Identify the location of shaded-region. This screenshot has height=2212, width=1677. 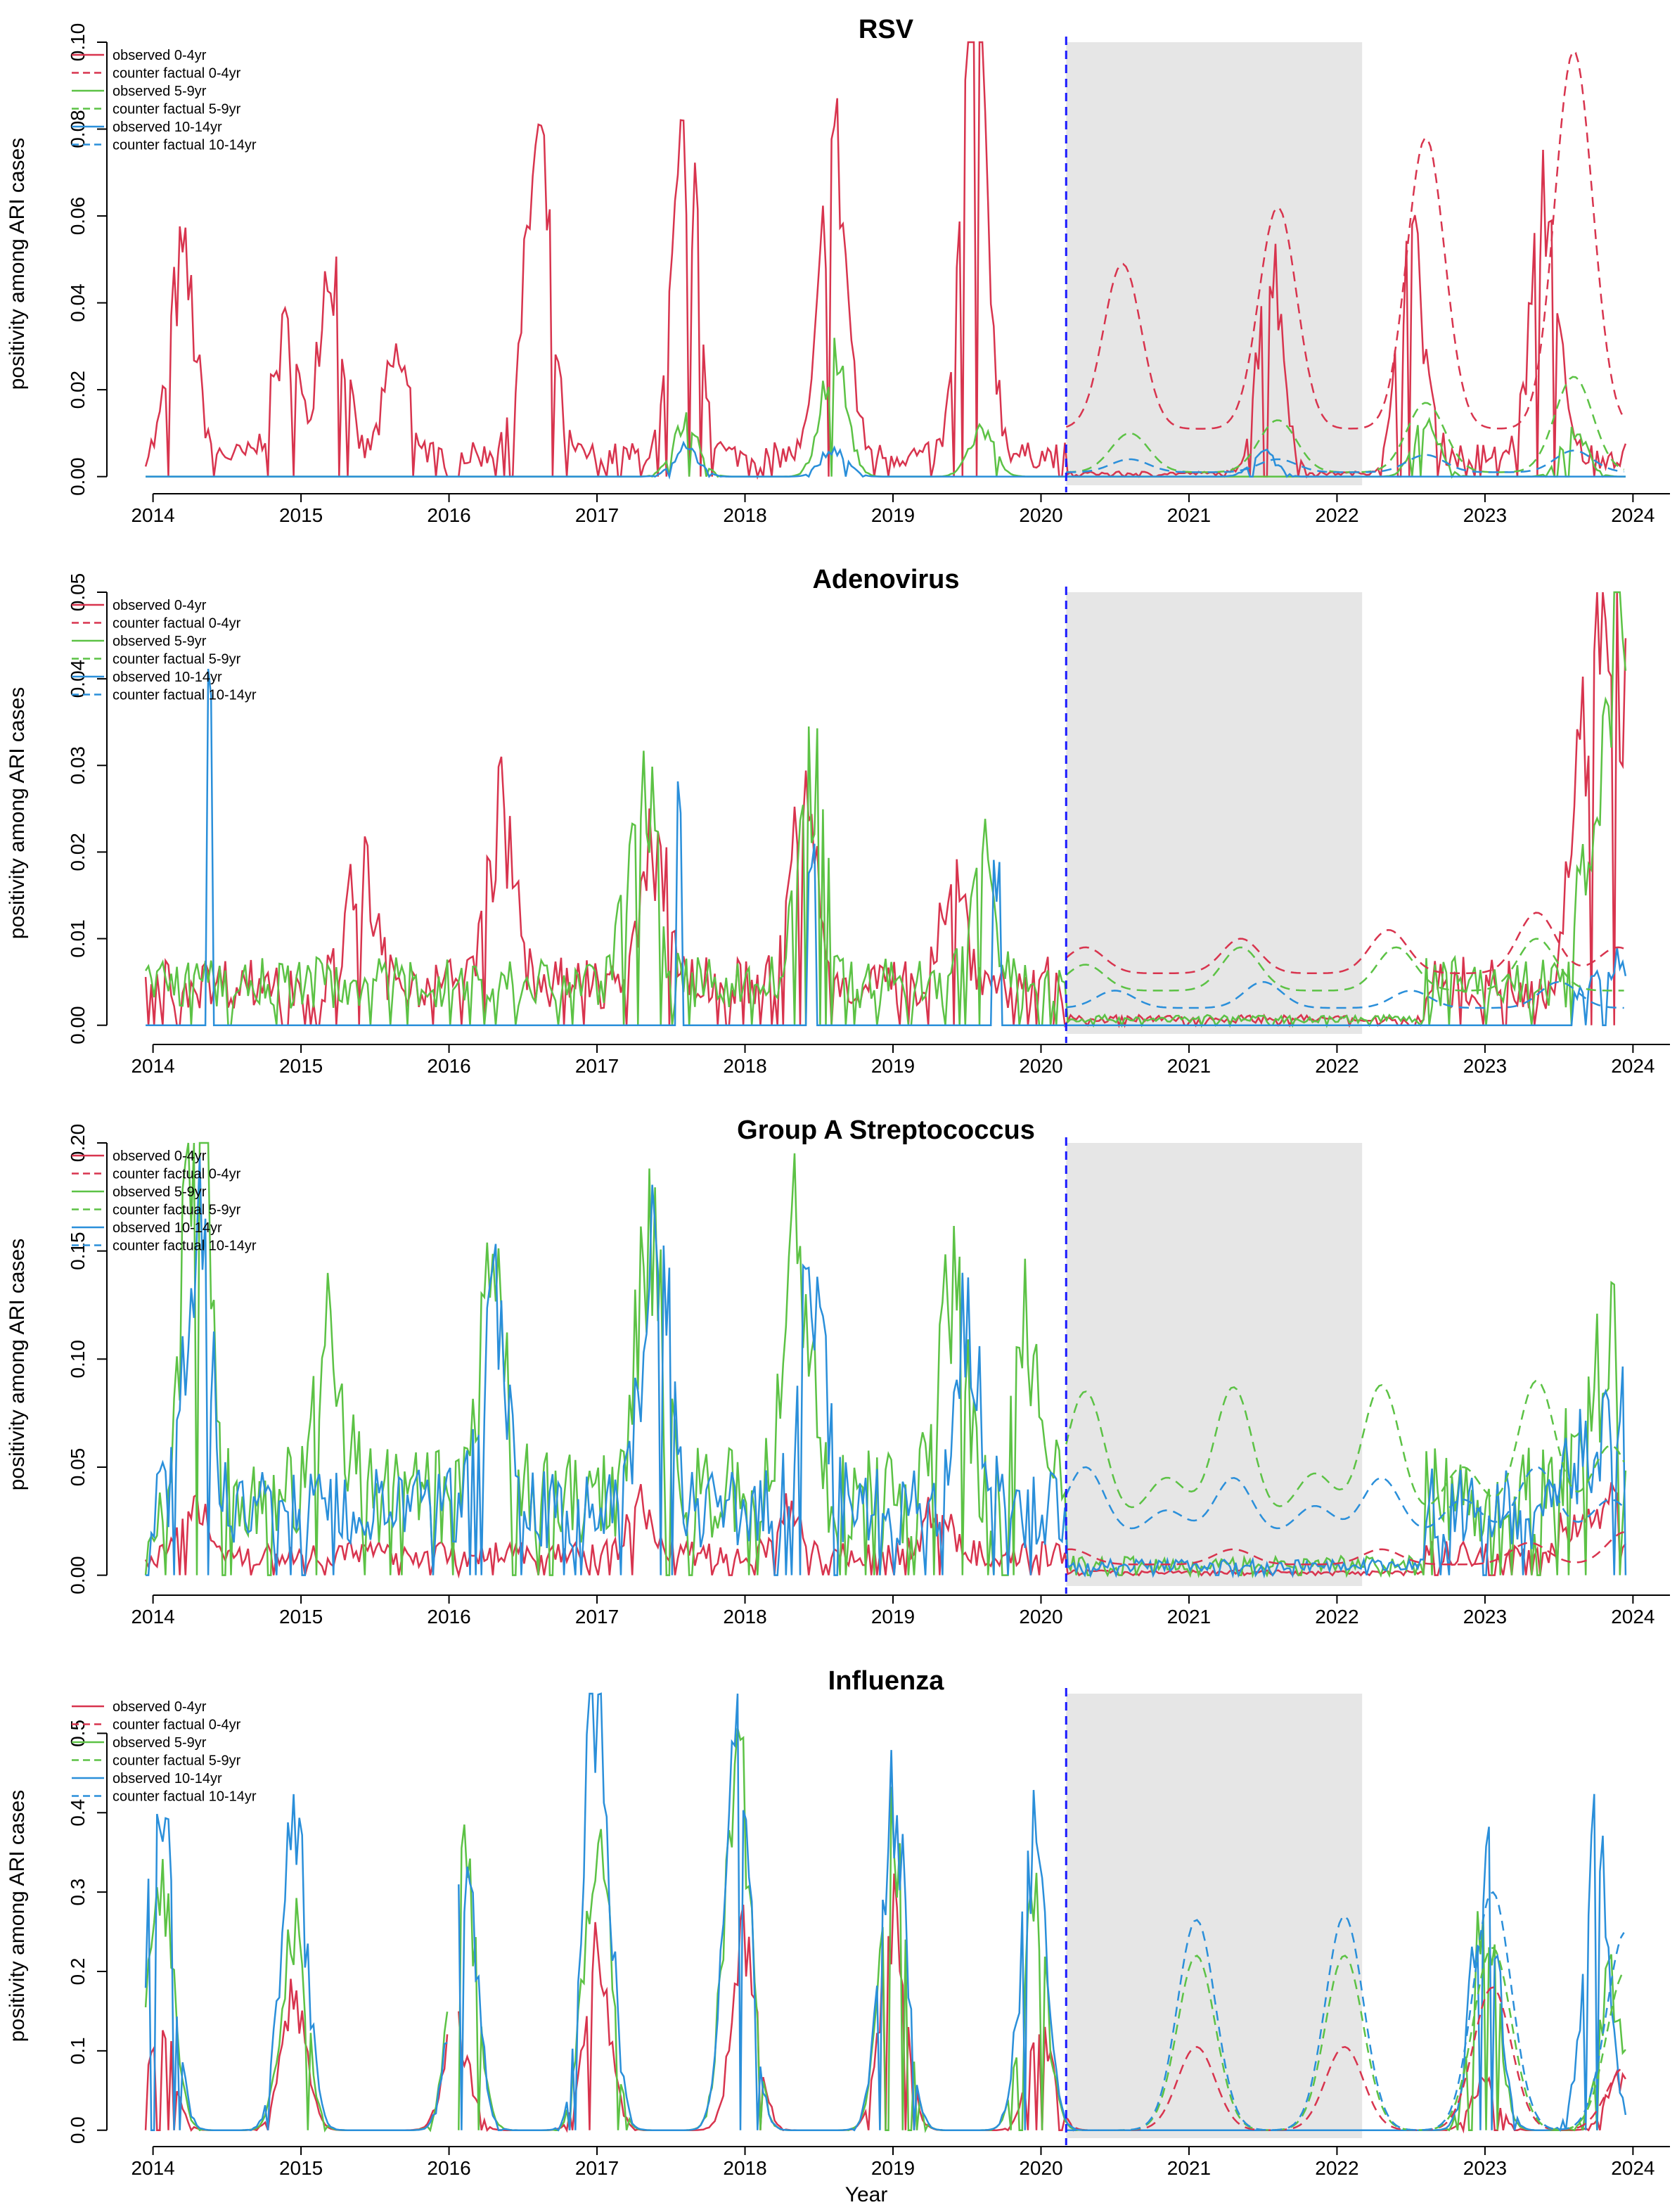
(1214, 1364).